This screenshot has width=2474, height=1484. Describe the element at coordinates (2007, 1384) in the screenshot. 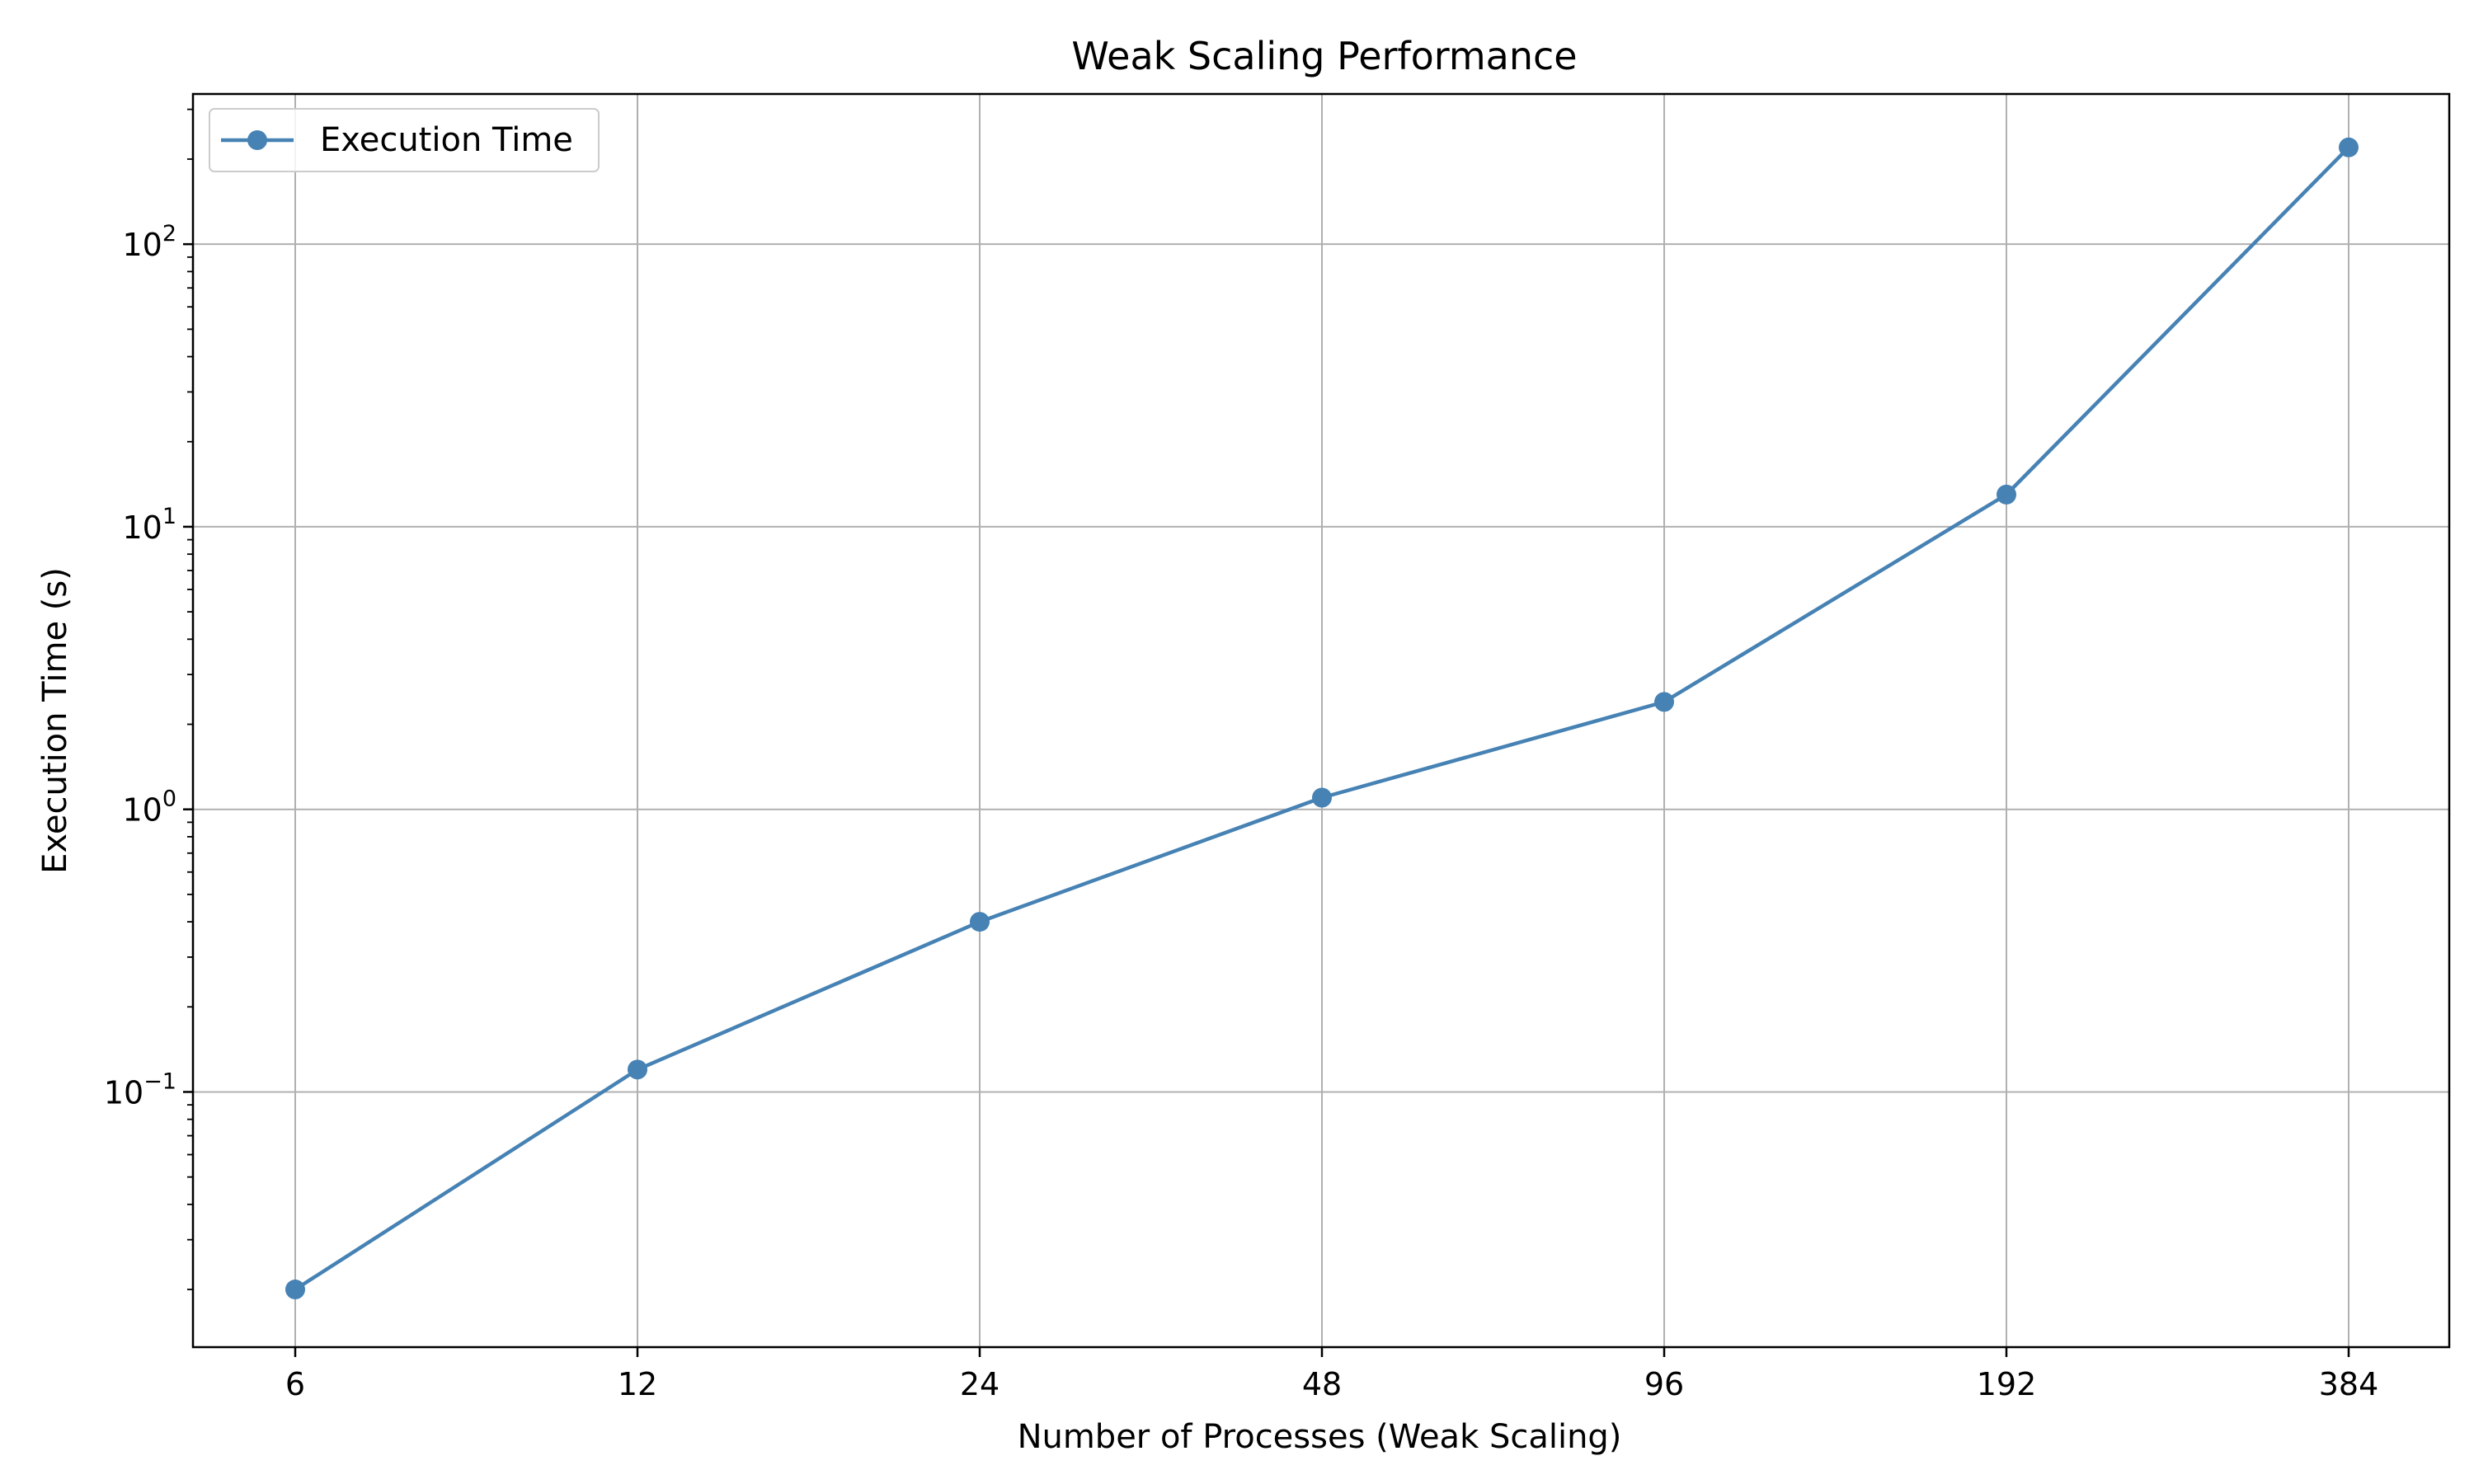

I see `x-tick-label: 192` at that location.